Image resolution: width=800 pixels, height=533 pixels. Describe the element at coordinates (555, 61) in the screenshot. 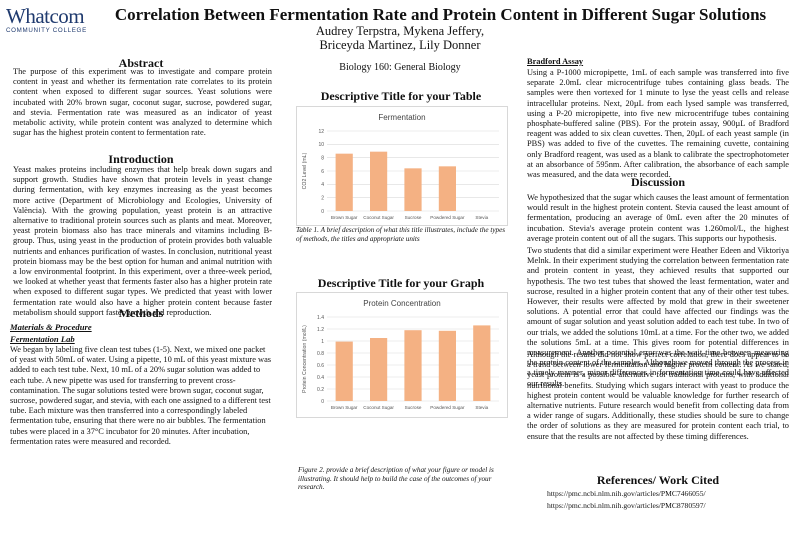

I see `bradford-heading: Bradford Assay` at that location.